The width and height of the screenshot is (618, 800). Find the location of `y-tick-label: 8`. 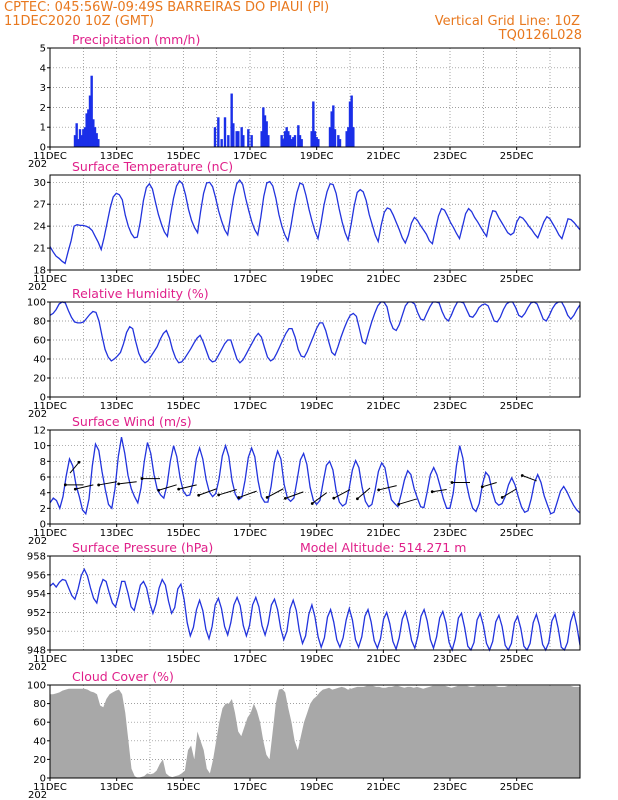

y-tick-label: 8 is located at coordinates (43, 462).